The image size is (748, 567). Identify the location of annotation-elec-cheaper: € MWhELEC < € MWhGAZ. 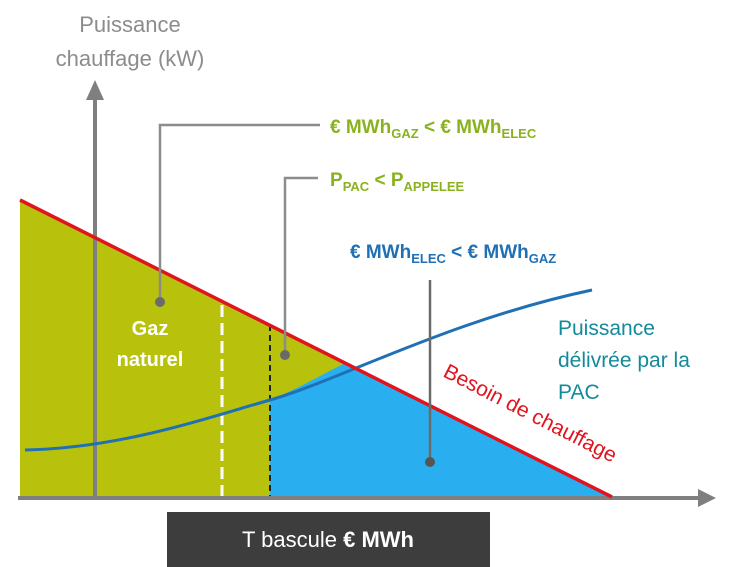
(453, 254).